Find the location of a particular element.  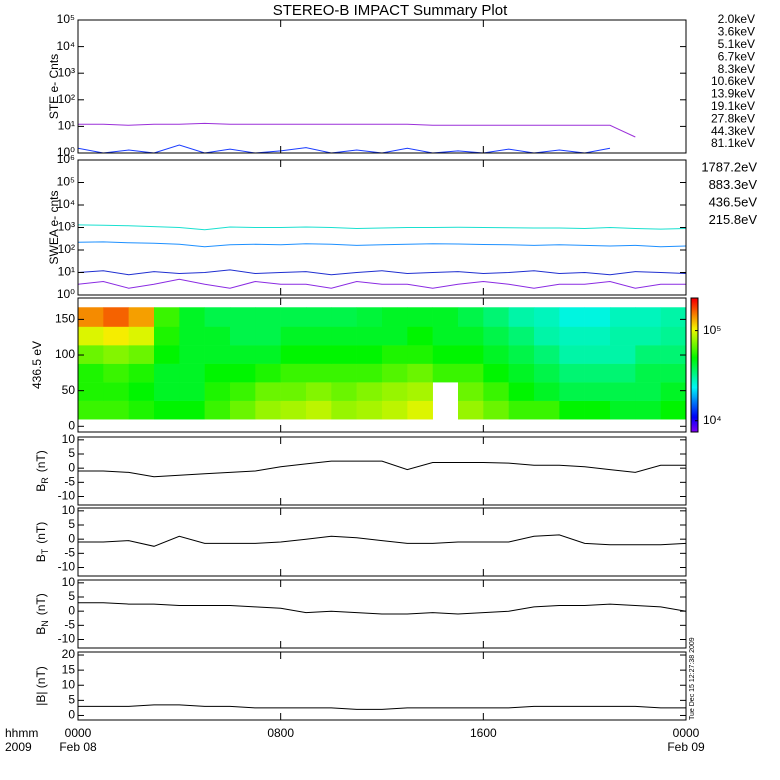

y-axis-label: BN (nT) is located at coordinates (42, 614).